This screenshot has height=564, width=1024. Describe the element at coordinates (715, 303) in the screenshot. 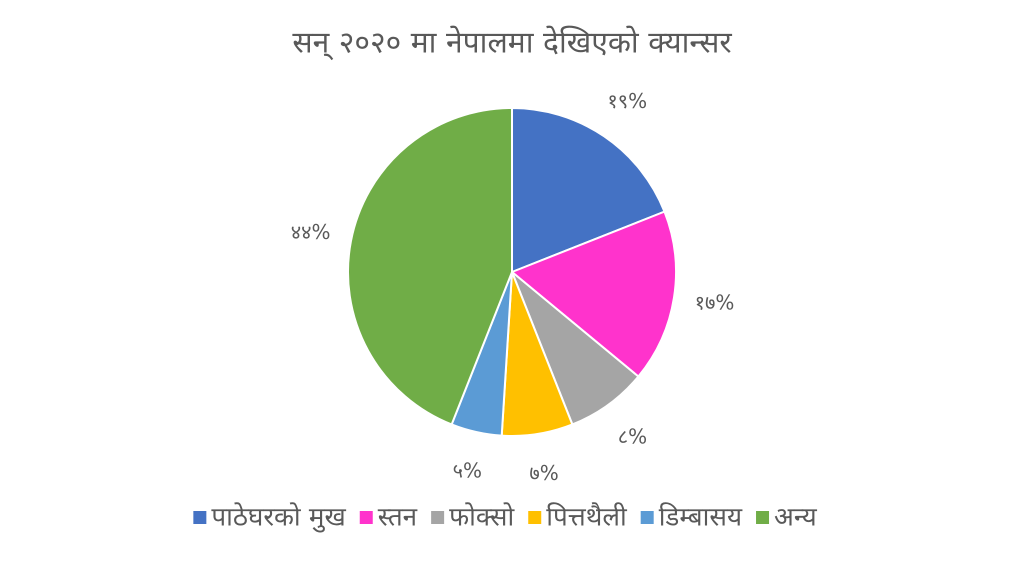

I see `data-label: १७%` at that location.